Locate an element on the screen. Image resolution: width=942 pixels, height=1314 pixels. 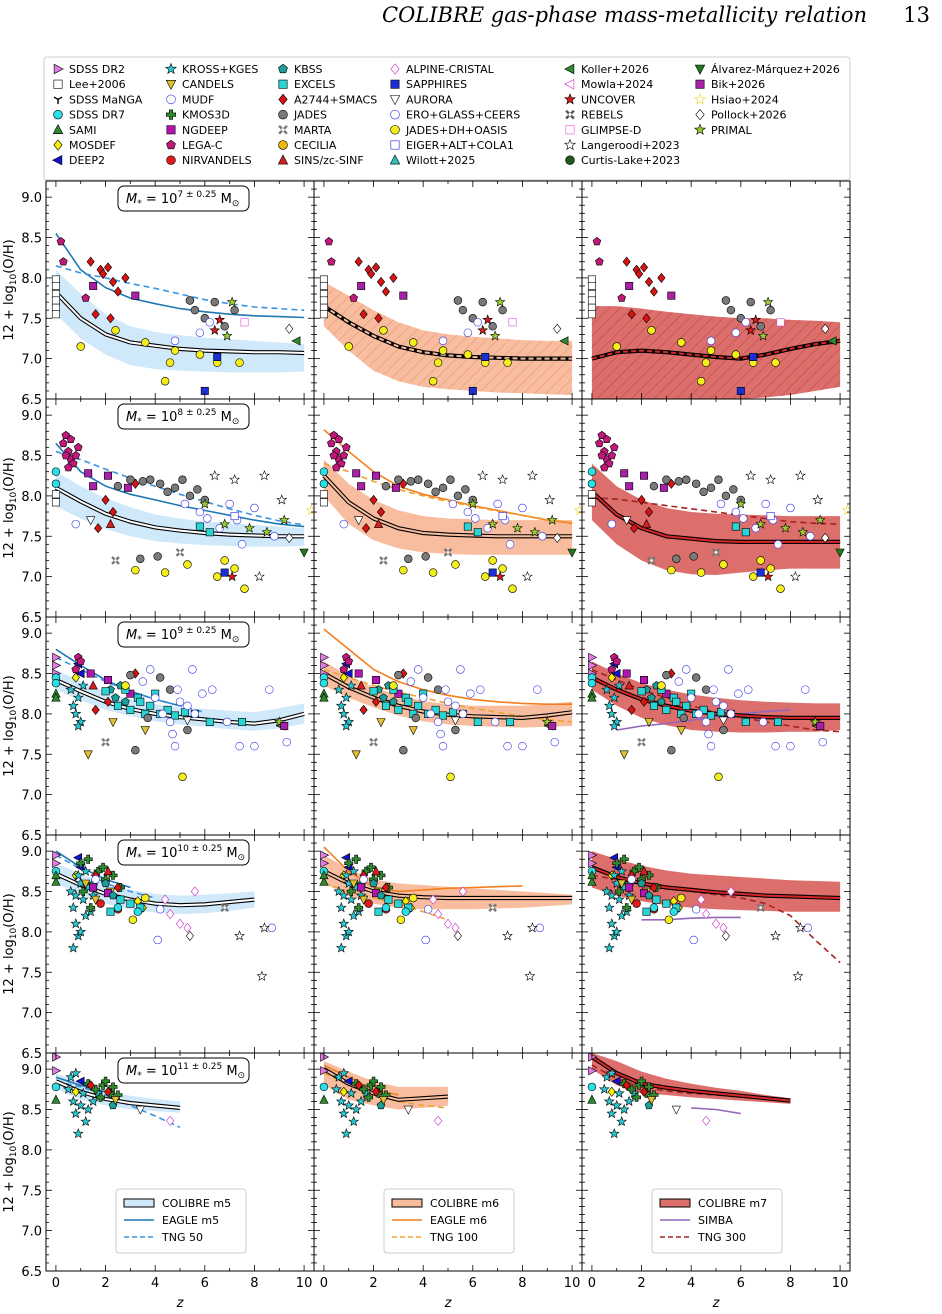
y-tick-label: 7.5 is located at coordinates (31, 973).